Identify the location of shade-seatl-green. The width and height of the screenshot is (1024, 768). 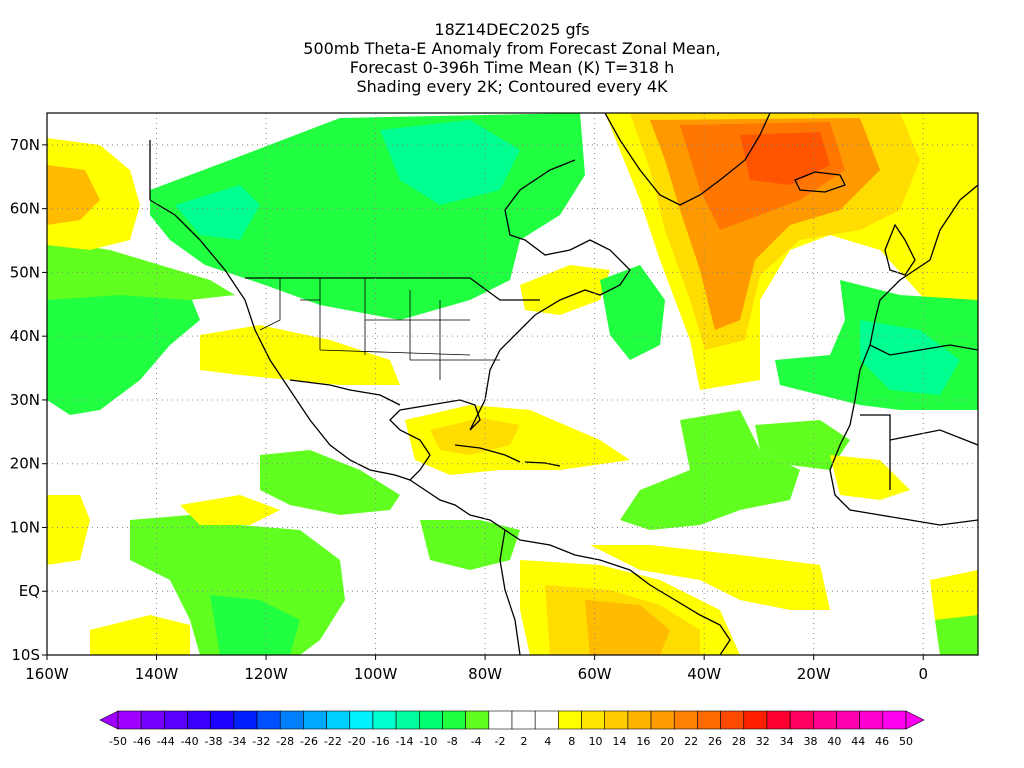
(956, 635).